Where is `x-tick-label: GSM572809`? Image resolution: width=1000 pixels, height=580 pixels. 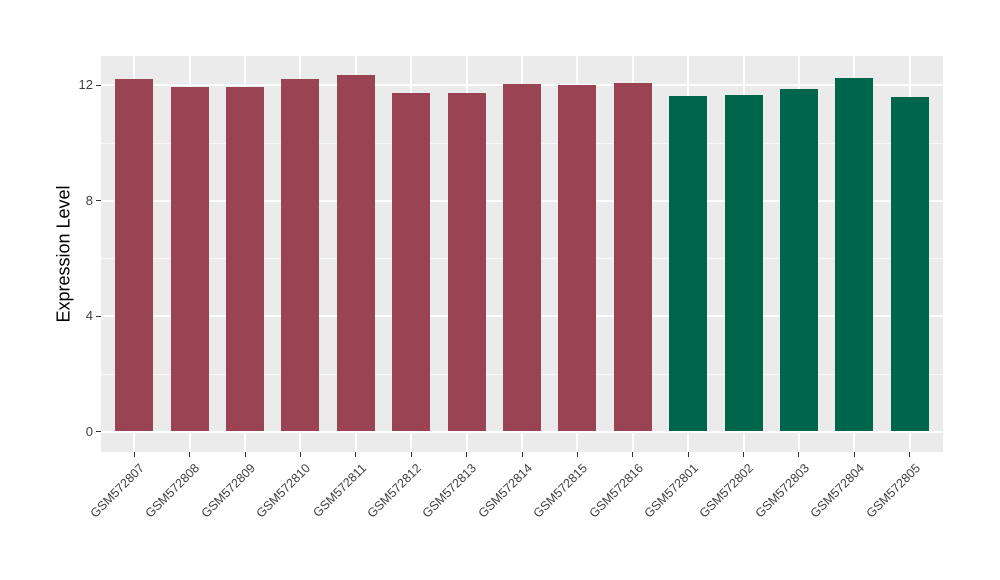
x-tick-label: GSM572809 is located at coordinates (228, 491).